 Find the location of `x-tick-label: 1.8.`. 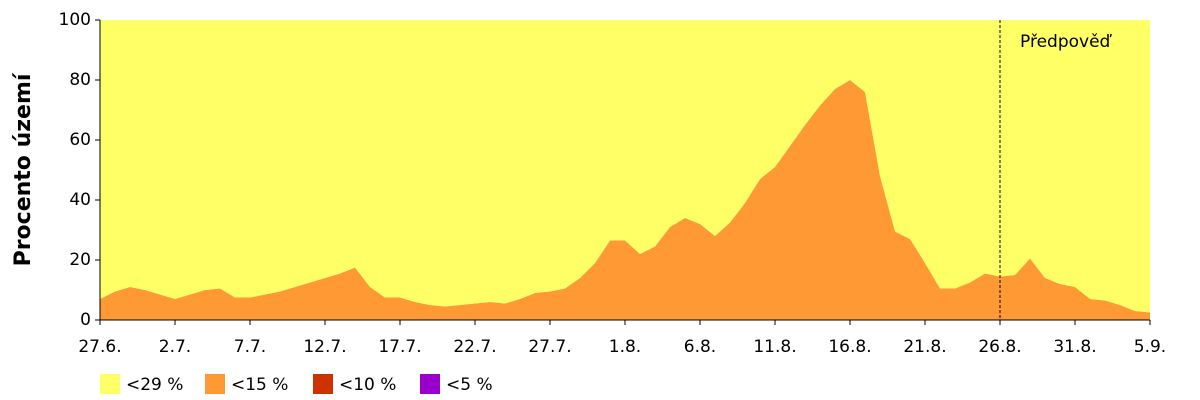

x-tick-label: 1.8. is located at coordinates (625, 347).